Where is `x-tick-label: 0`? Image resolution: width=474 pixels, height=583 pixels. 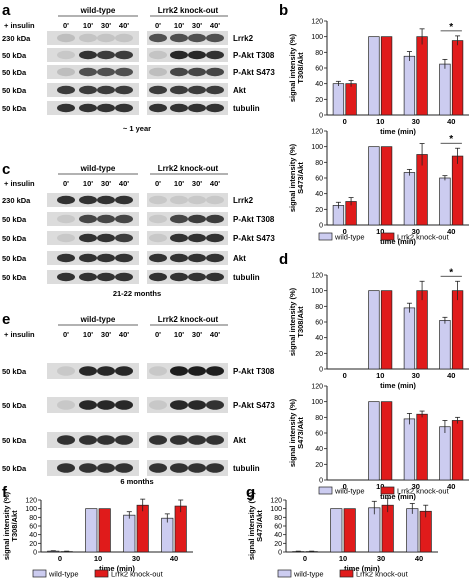
x-tick-label: 0 is located at coordinates (345, 231).